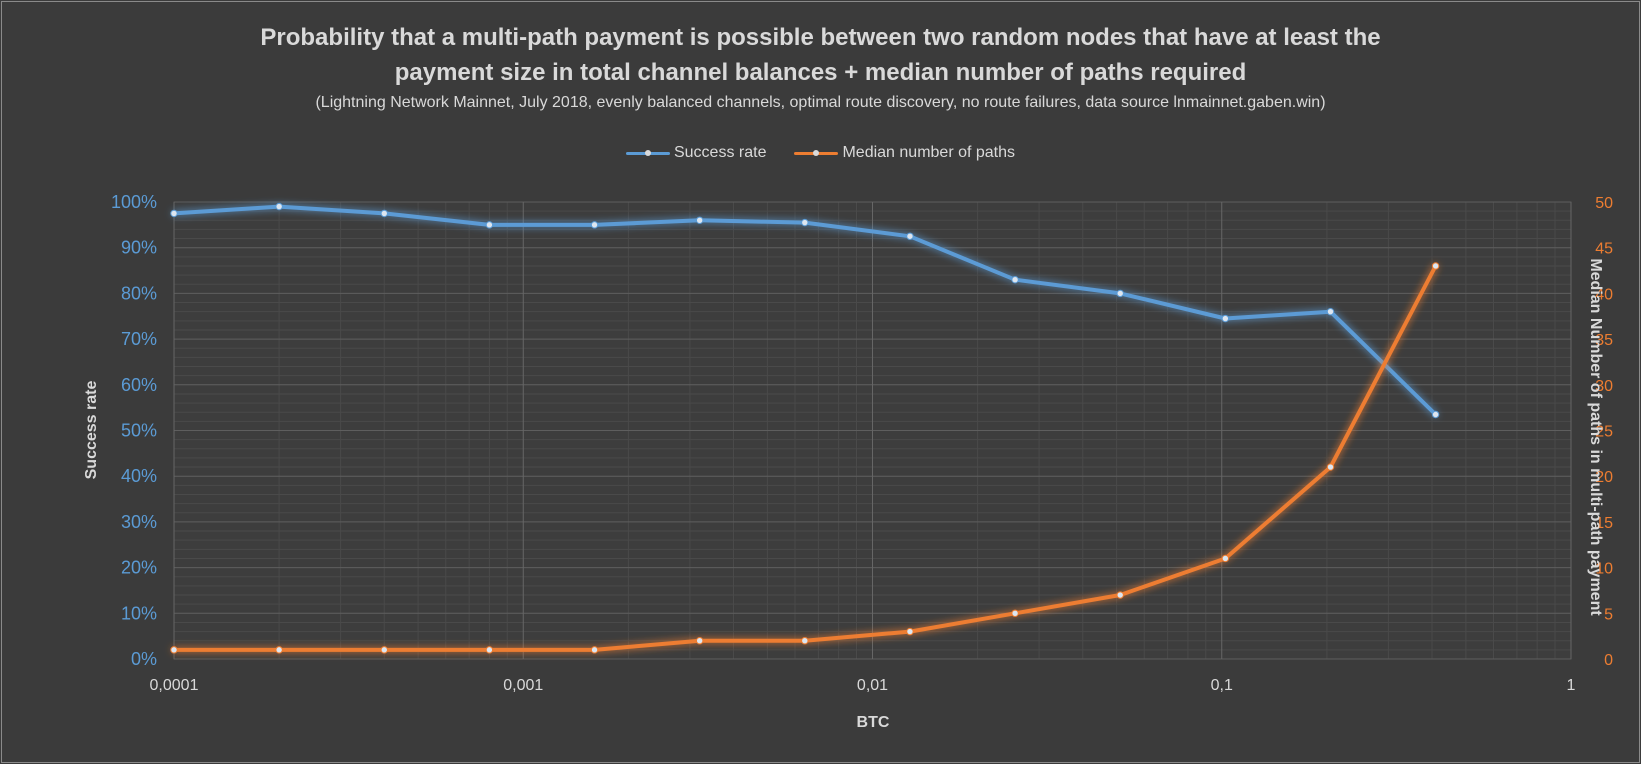 The image size is (1641, 764). What do you see at coordinates (1604, 294) in the screenshot?
I see `y-right-tick-label: 40` at bounding box center [1604, 294].